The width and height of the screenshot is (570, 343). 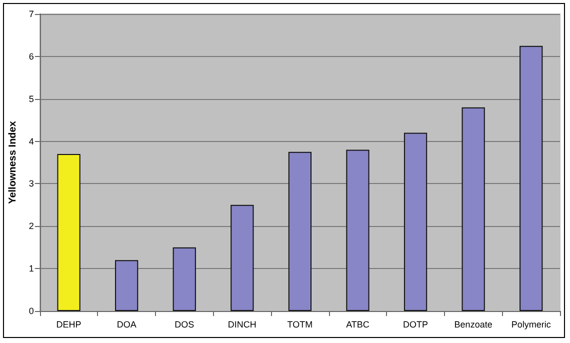 What do you see at coordinates (300, 325) in the screenshot?
I see `x-tick-label: TOTM` at bounding box center [300, 325].